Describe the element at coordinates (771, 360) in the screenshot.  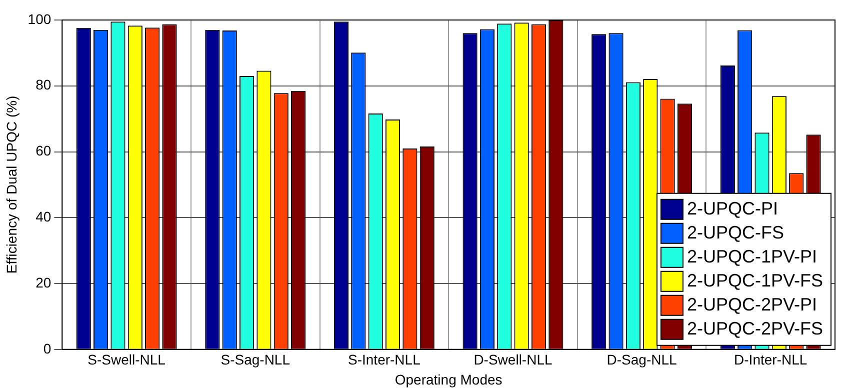
I see `x-tick-label: D-Inter-NLL` at that location.